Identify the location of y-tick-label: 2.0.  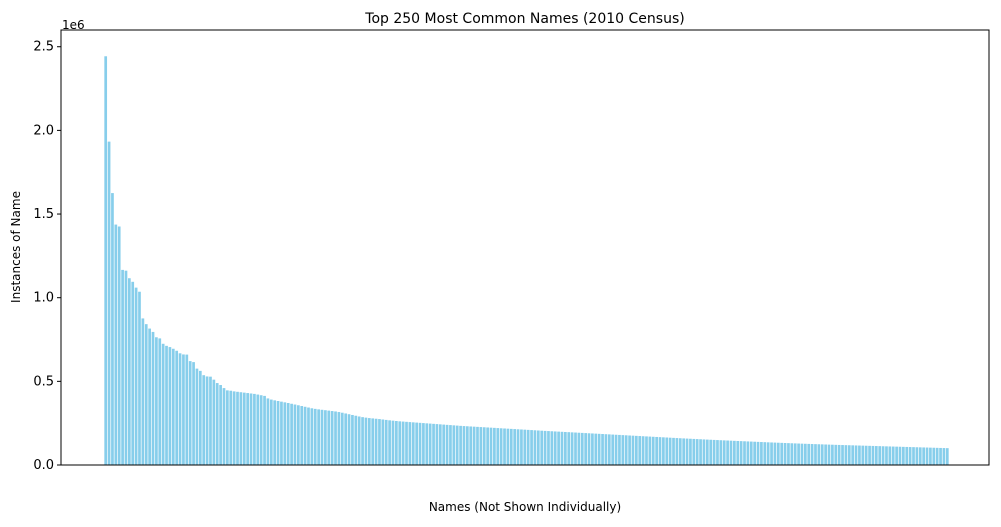
(43, 130).